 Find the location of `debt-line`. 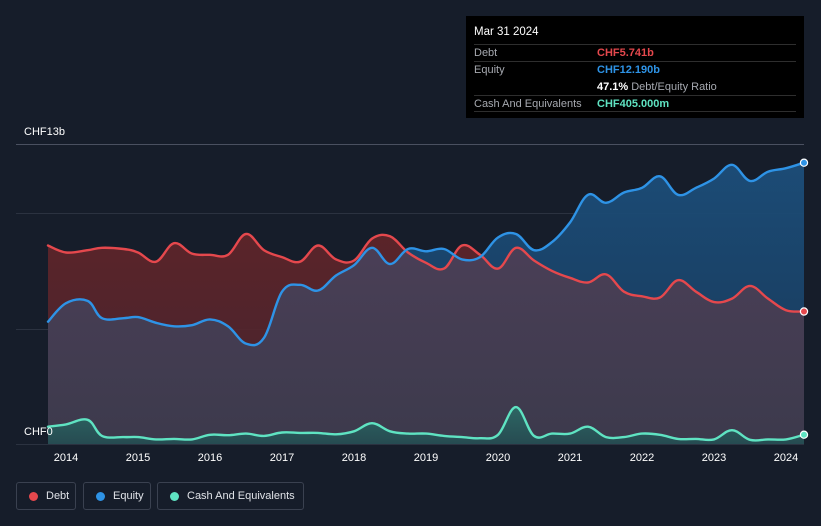

debt-line is located at coordinates (426, 272).